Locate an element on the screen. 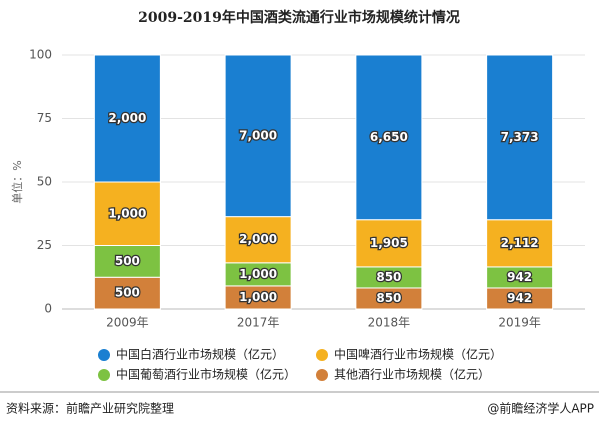 The width and height of the screenshot is (599, 427). x-tick-label: 2009年 is located at coordinates (127, 323).